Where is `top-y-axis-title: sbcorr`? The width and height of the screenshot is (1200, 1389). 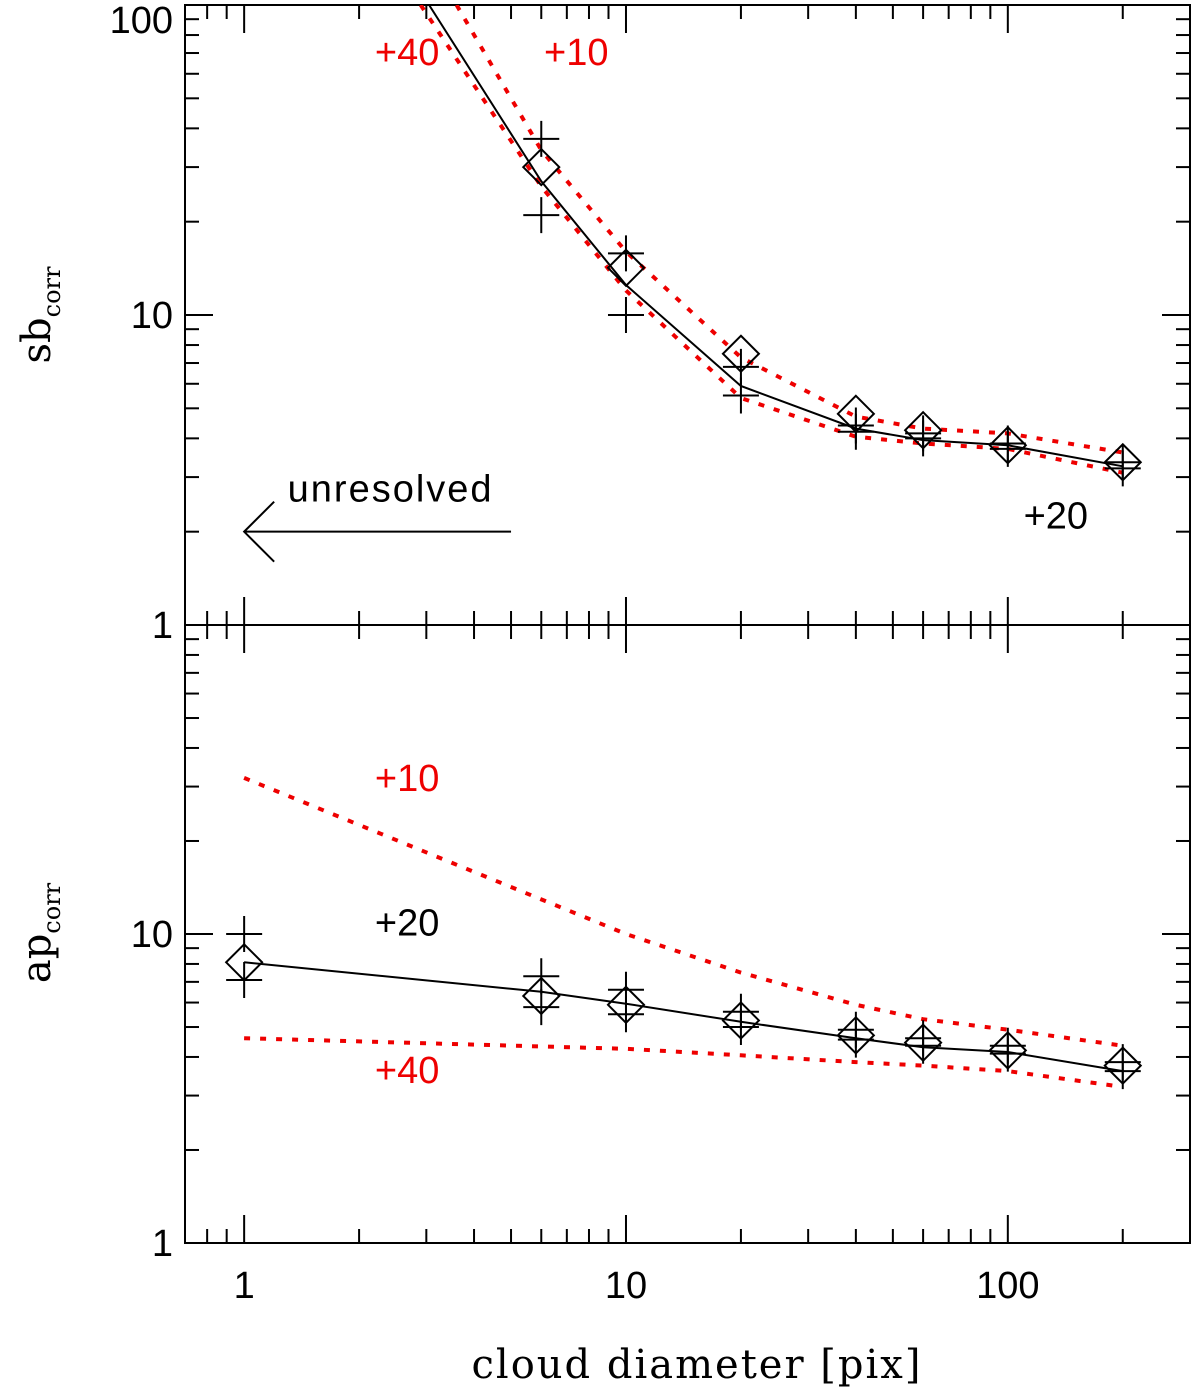
top-y-axis-title: sbcorr is located at coordinates (40, 315).